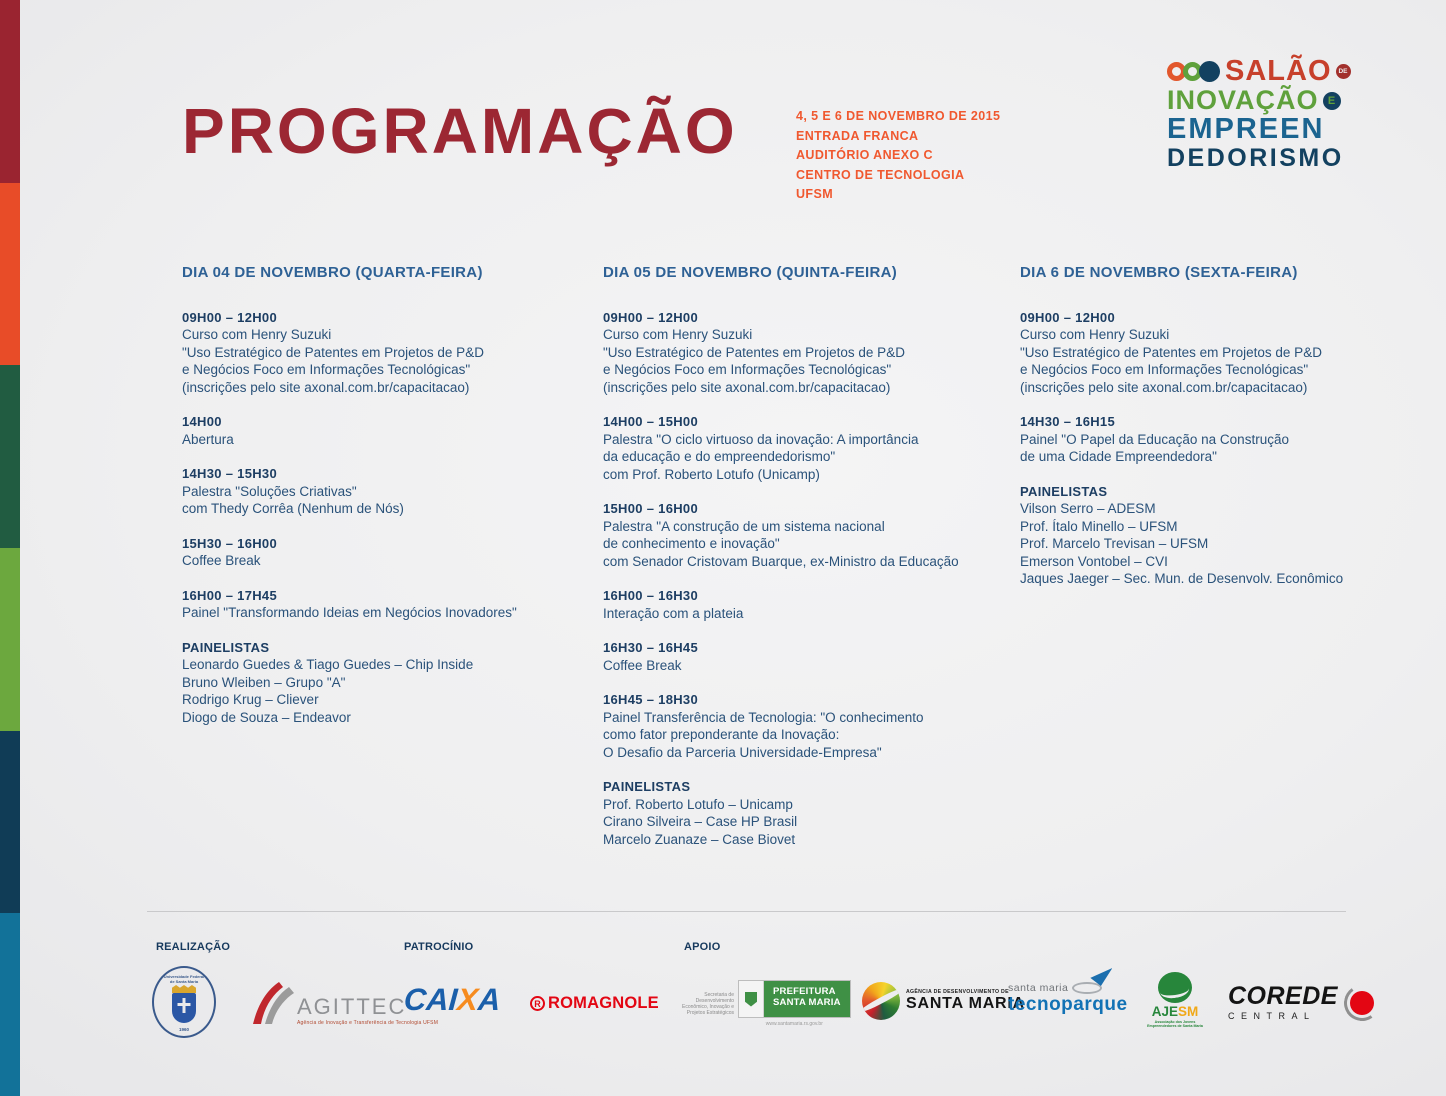 This screenshot has height=1096, width=1446. I want to click on corede-name: COREDE, so click(1283, 996).